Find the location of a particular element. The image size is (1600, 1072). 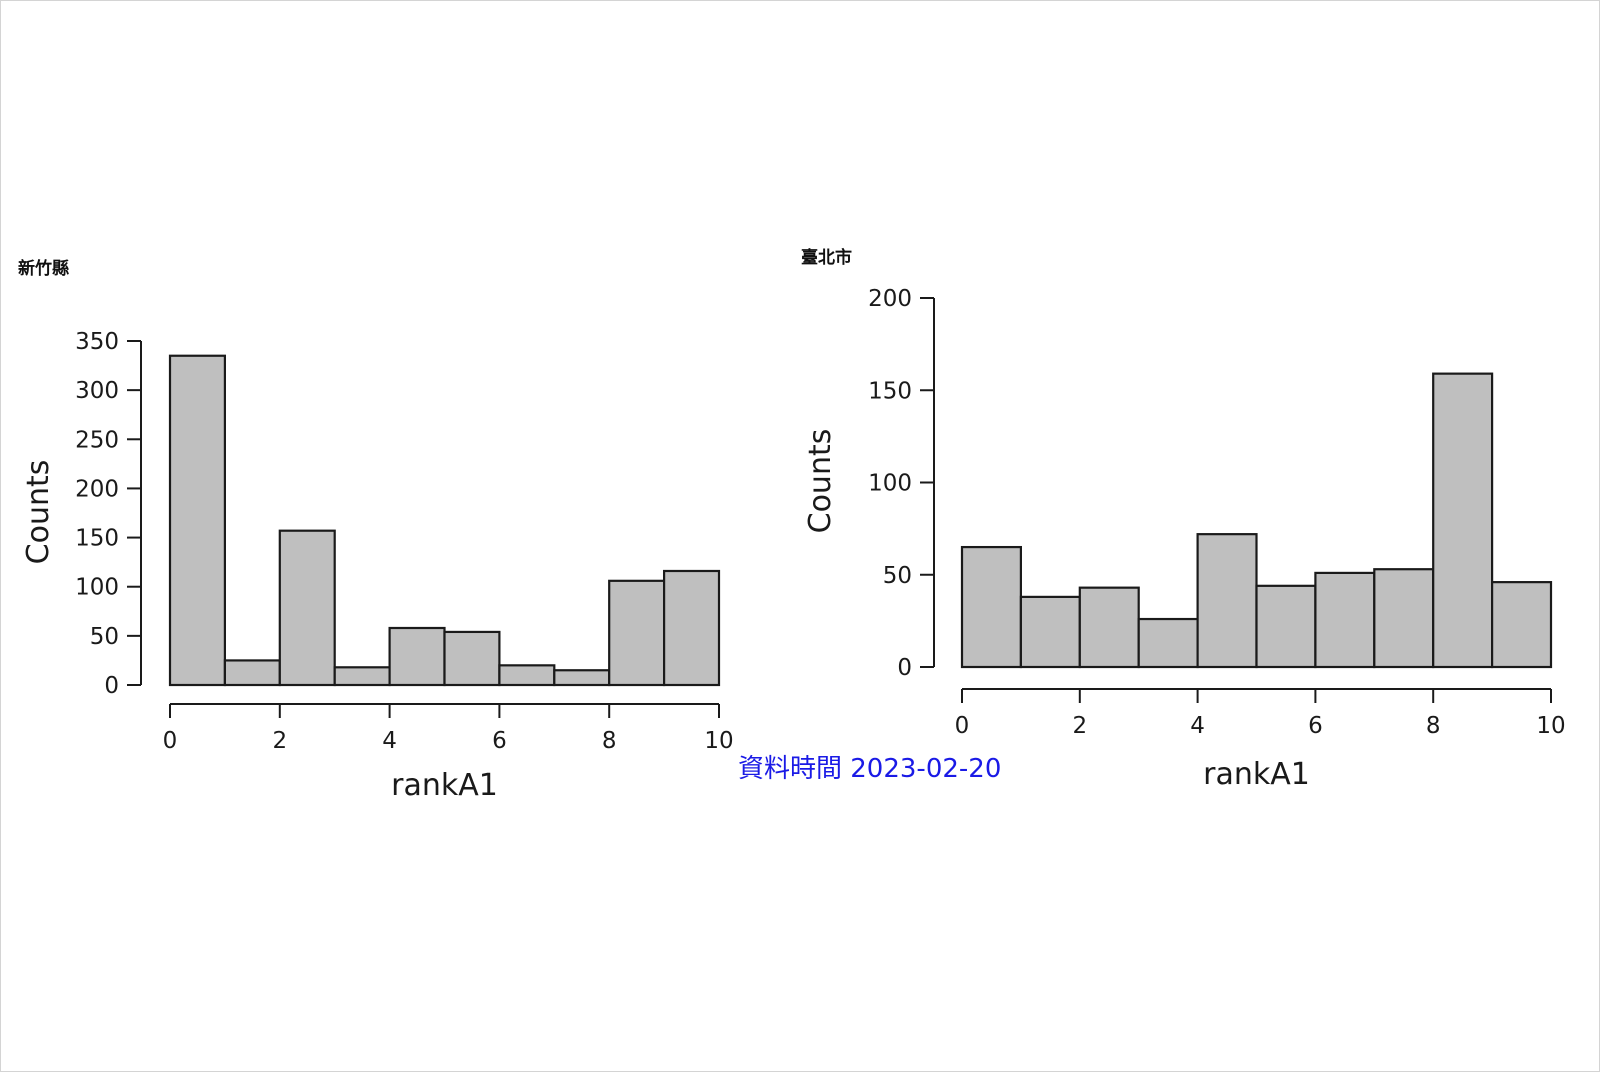

y-tick-label: 250 is located at coordinates (97, 440).